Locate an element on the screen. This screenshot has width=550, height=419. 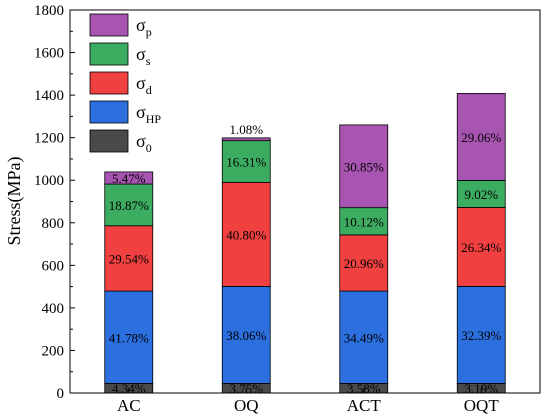
legend-swatch-sd is located at coordinates (109, 83).